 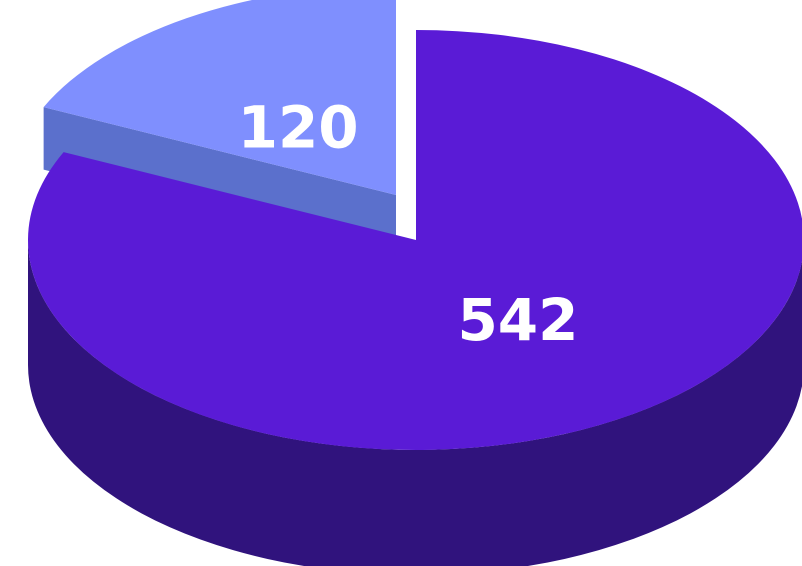 What do you see at coordinates (517, 320) in the screenshot?
I see `data-label-542: 542` at bounding box center [517, 320].